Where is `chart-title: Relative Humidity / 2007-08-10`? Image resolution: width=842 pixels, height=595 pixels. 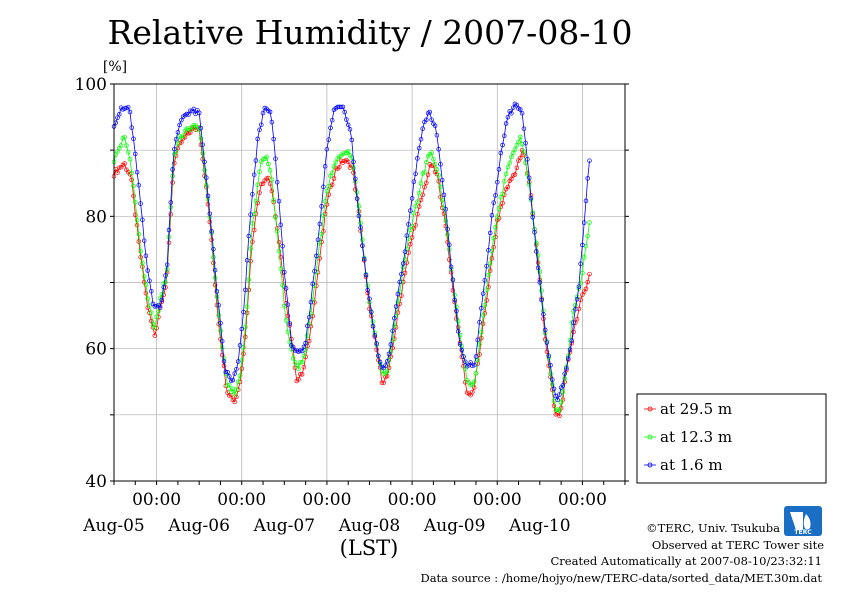
chart-title: Relative Humidity / 2007-08-10 is located at coordinates (370, 32).